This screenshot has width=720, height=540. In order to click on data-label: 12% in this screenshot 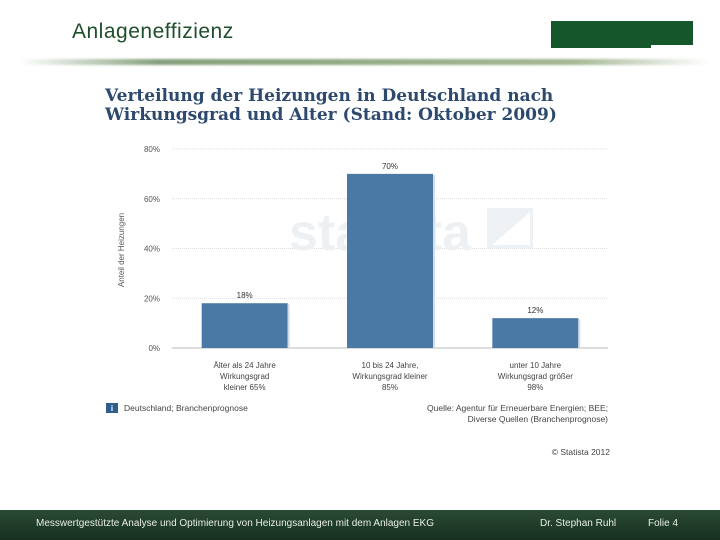, I will do `click(535, 310)`.